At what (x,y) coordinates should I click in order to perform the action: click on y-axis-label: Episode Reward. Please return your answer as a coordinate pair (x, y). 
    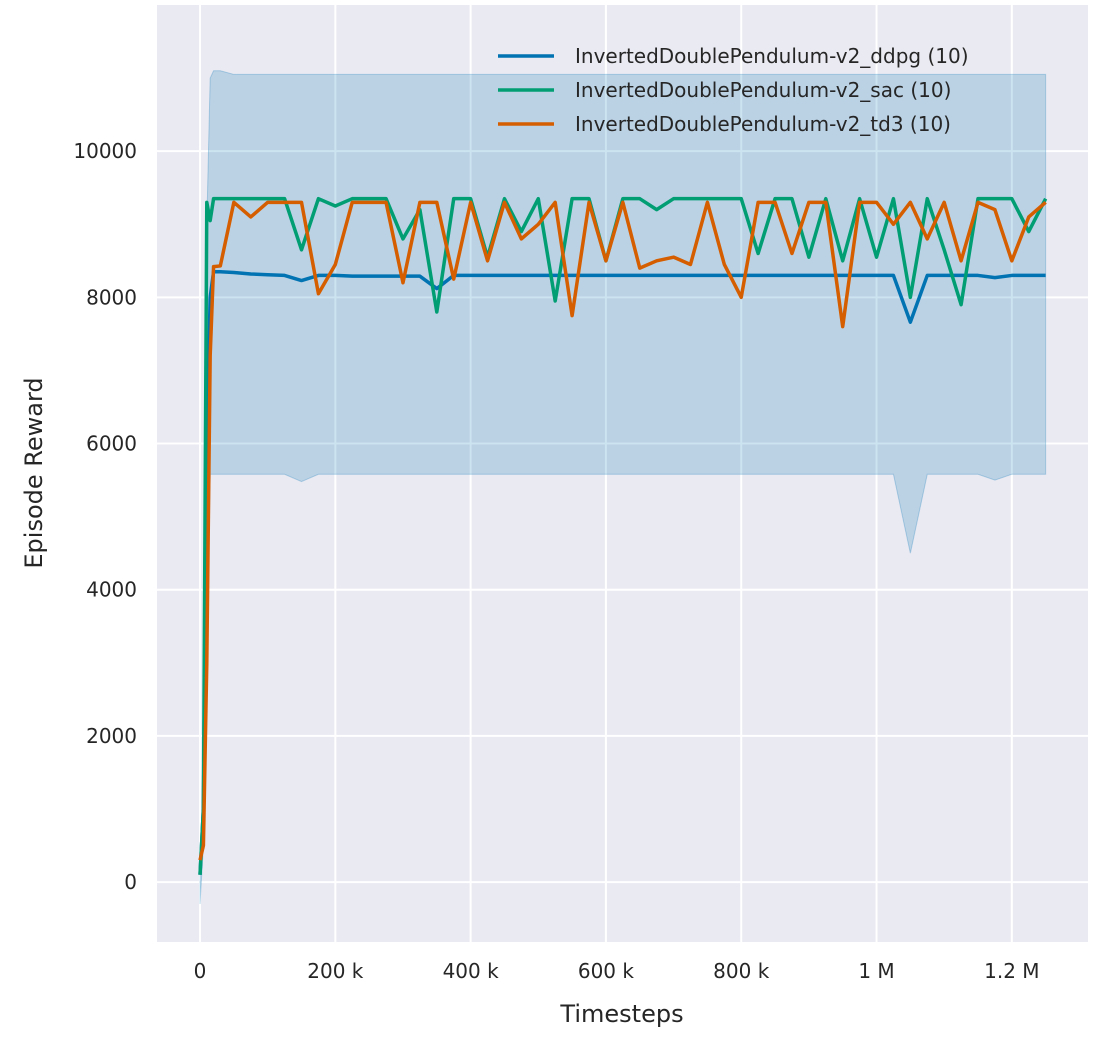
    Looking at the image, I should click on (34, 472).